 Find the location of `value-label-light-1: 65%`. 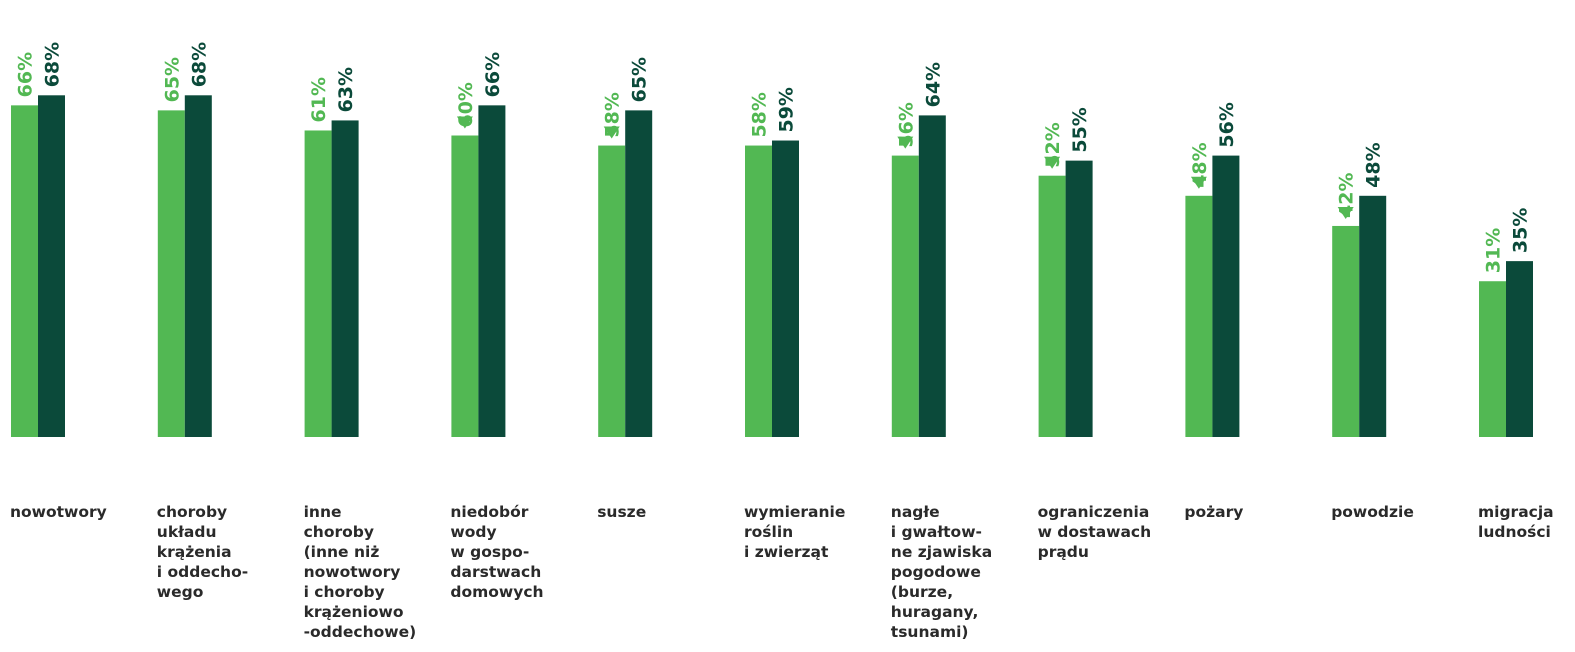

value-label-light-1: 65% is located at coordinates (172, 79).